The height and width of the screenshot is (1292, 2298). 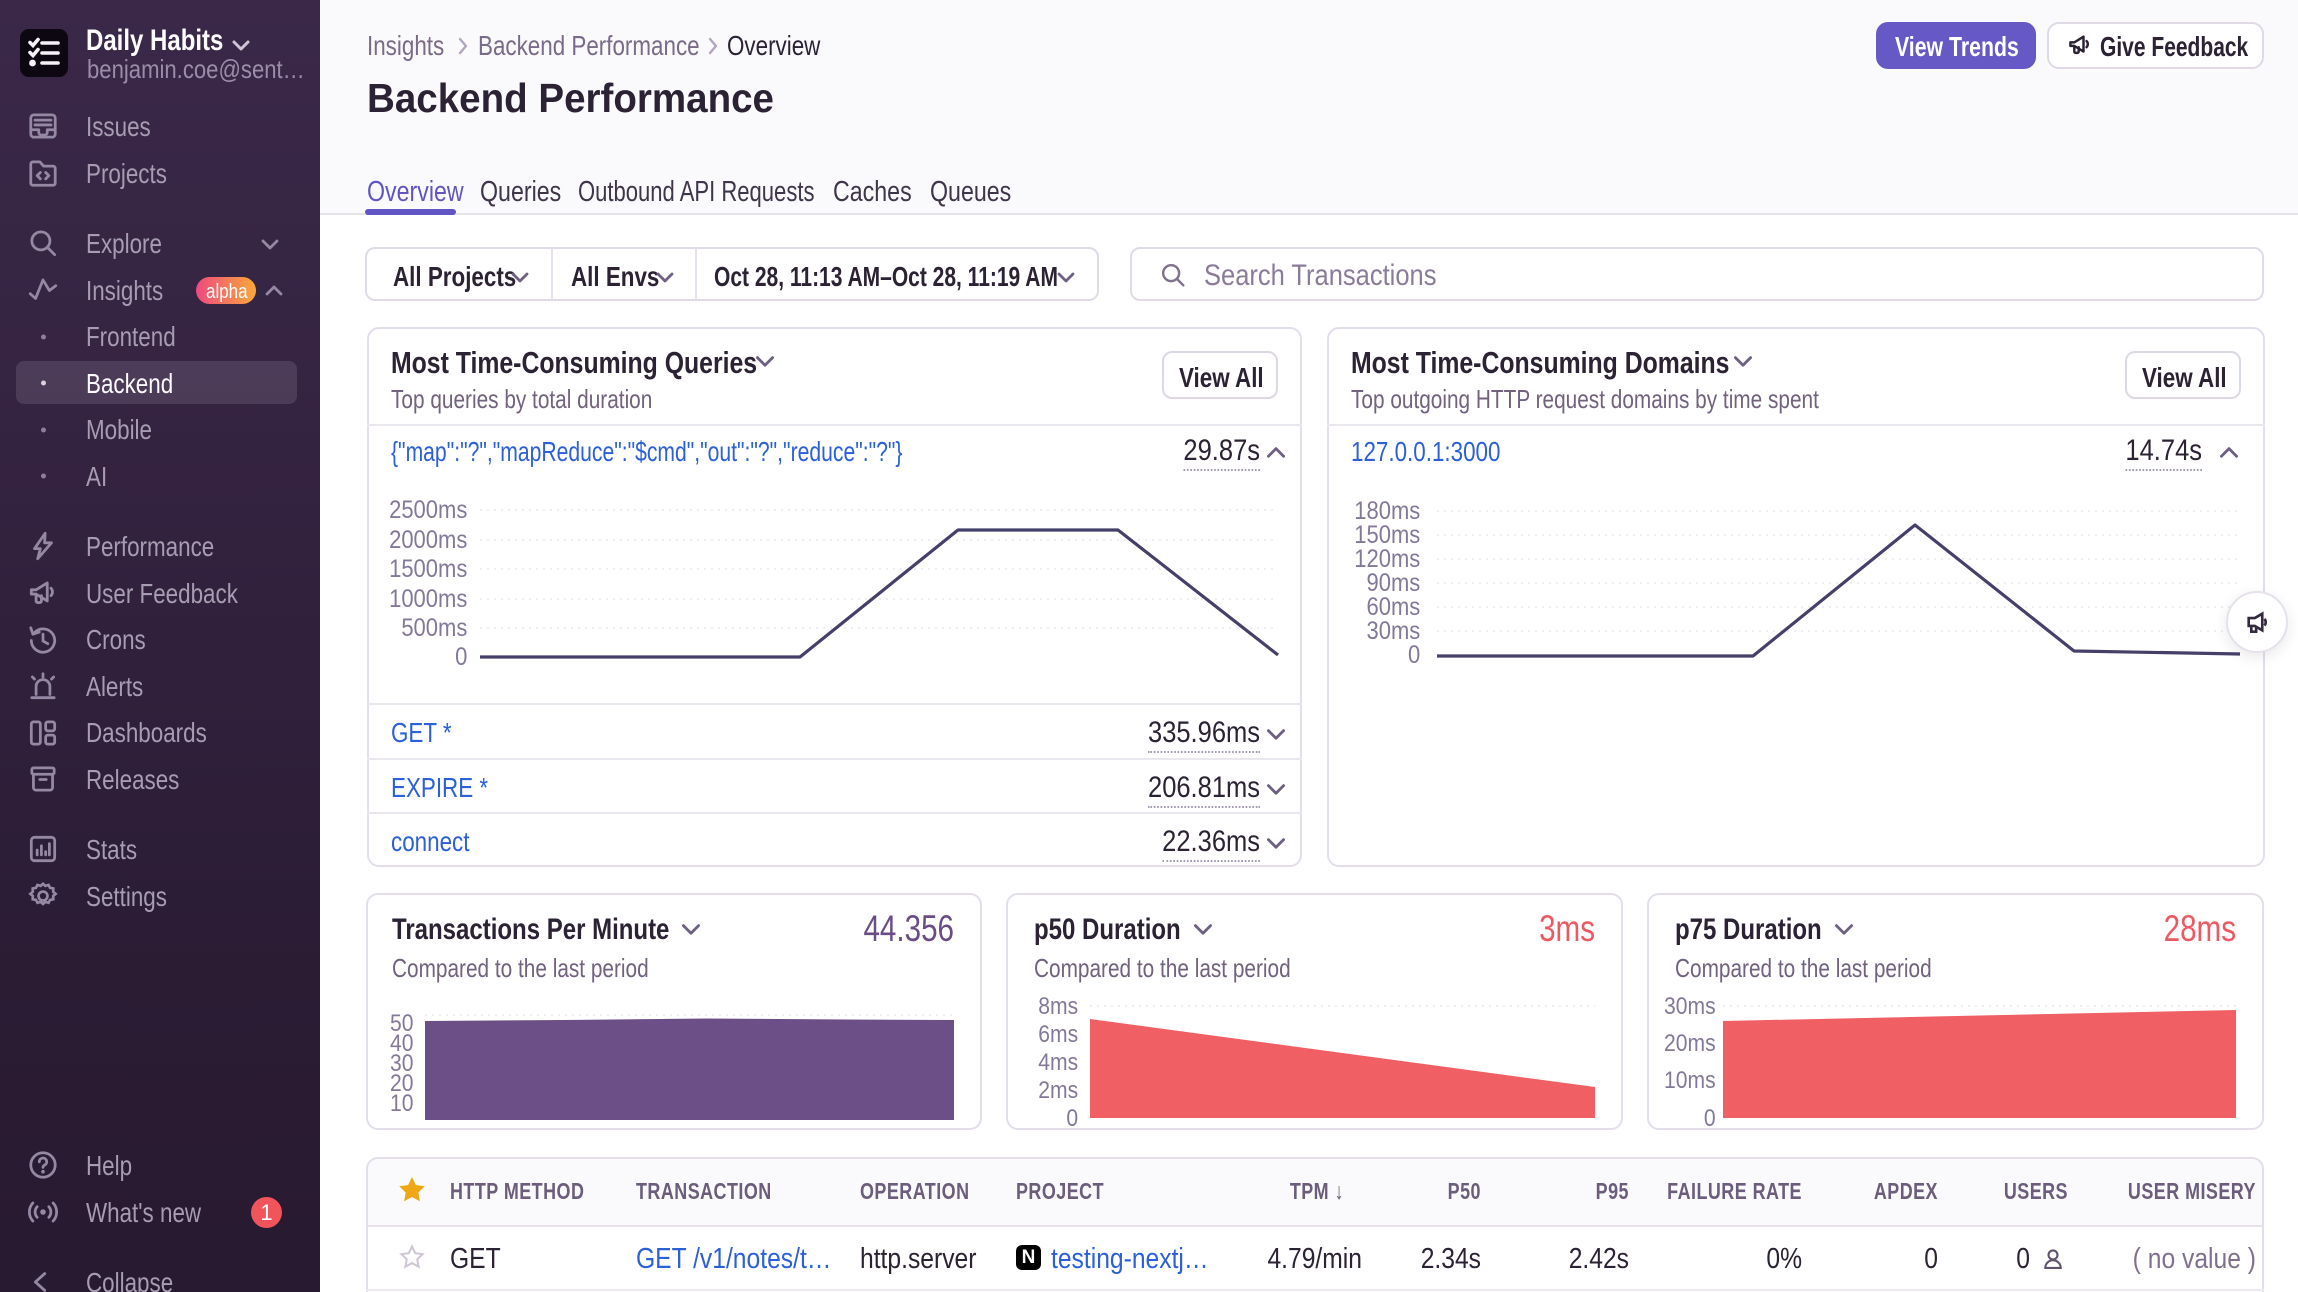 What do you see at coordinates (1387, 535) in the screenshot?
I see `svg-text: 150ms` at bounding box center [1387, 535].